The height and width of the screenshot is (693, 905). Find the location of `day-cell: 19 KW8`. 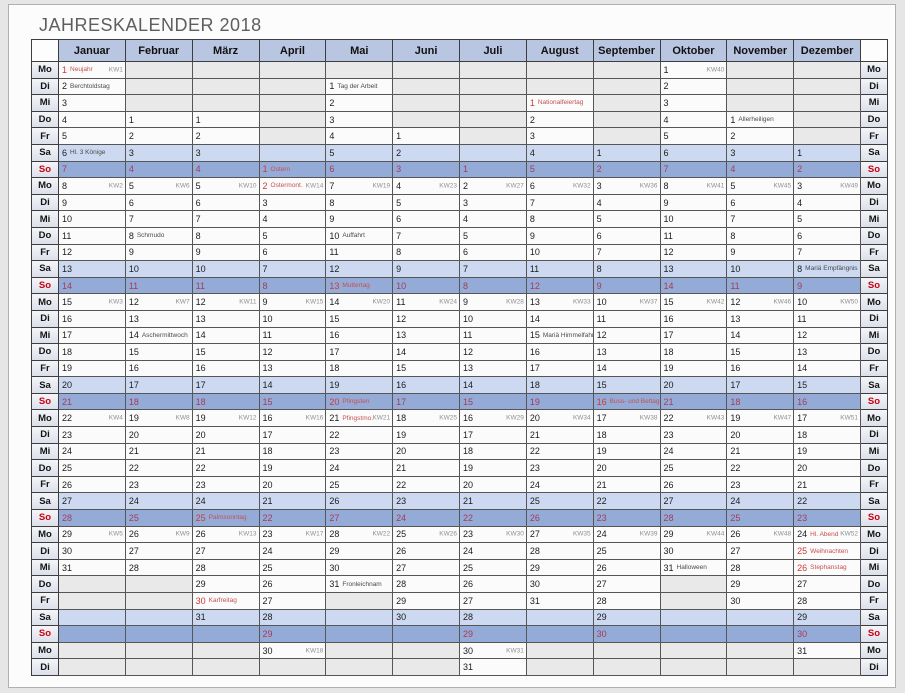

day-cell: 19 KW8 is located at coordinates (159, 419).